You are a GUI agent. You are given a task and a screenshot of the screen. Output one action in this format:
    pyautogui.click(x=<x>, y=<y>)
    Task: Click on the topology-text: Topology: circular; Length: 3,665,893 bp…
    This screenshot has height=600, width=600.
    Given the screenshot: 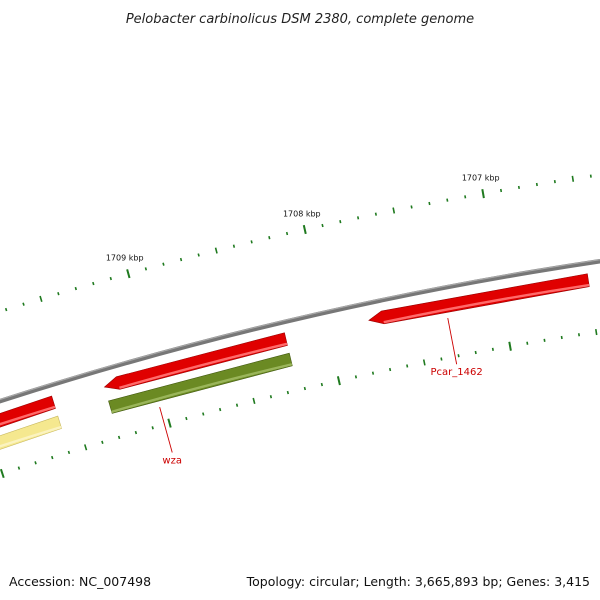 What is the action you would take?
    pyautogui.click(x=418, y=581)
    